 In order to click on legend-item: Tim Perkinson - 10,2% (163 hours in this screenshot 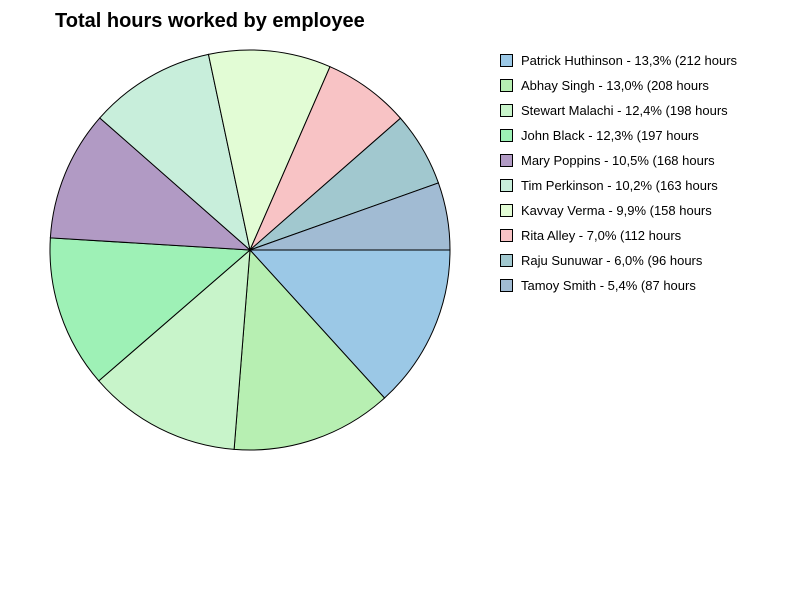, I will do `click(645, 185)`.